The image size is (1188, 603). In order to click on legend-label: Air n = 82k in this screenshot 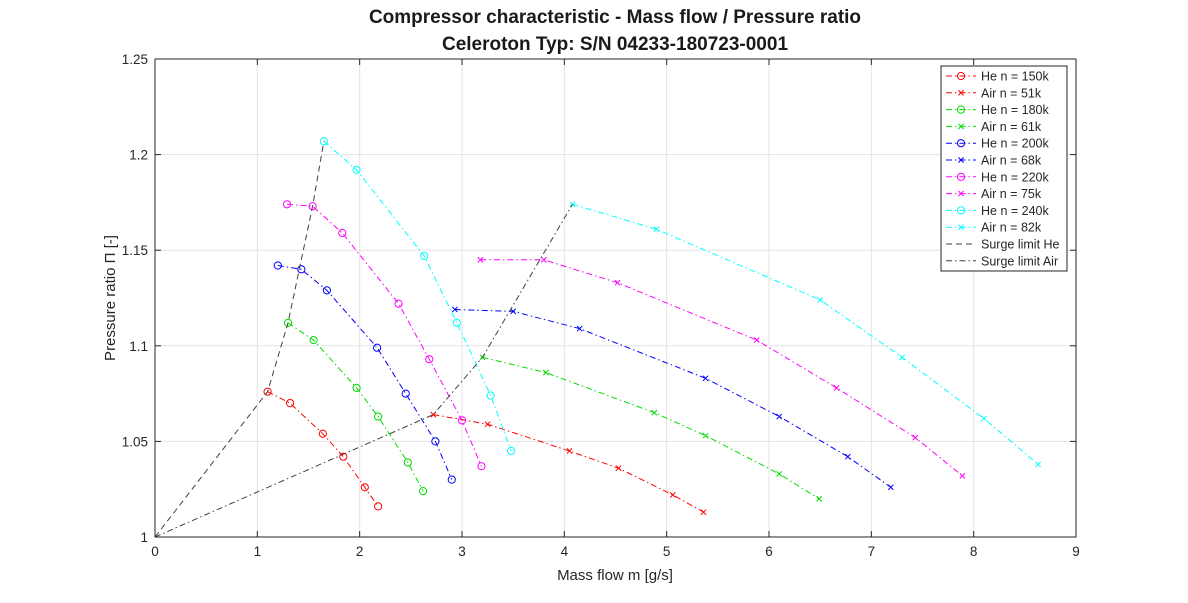, I will do `click(1011, 228)`.